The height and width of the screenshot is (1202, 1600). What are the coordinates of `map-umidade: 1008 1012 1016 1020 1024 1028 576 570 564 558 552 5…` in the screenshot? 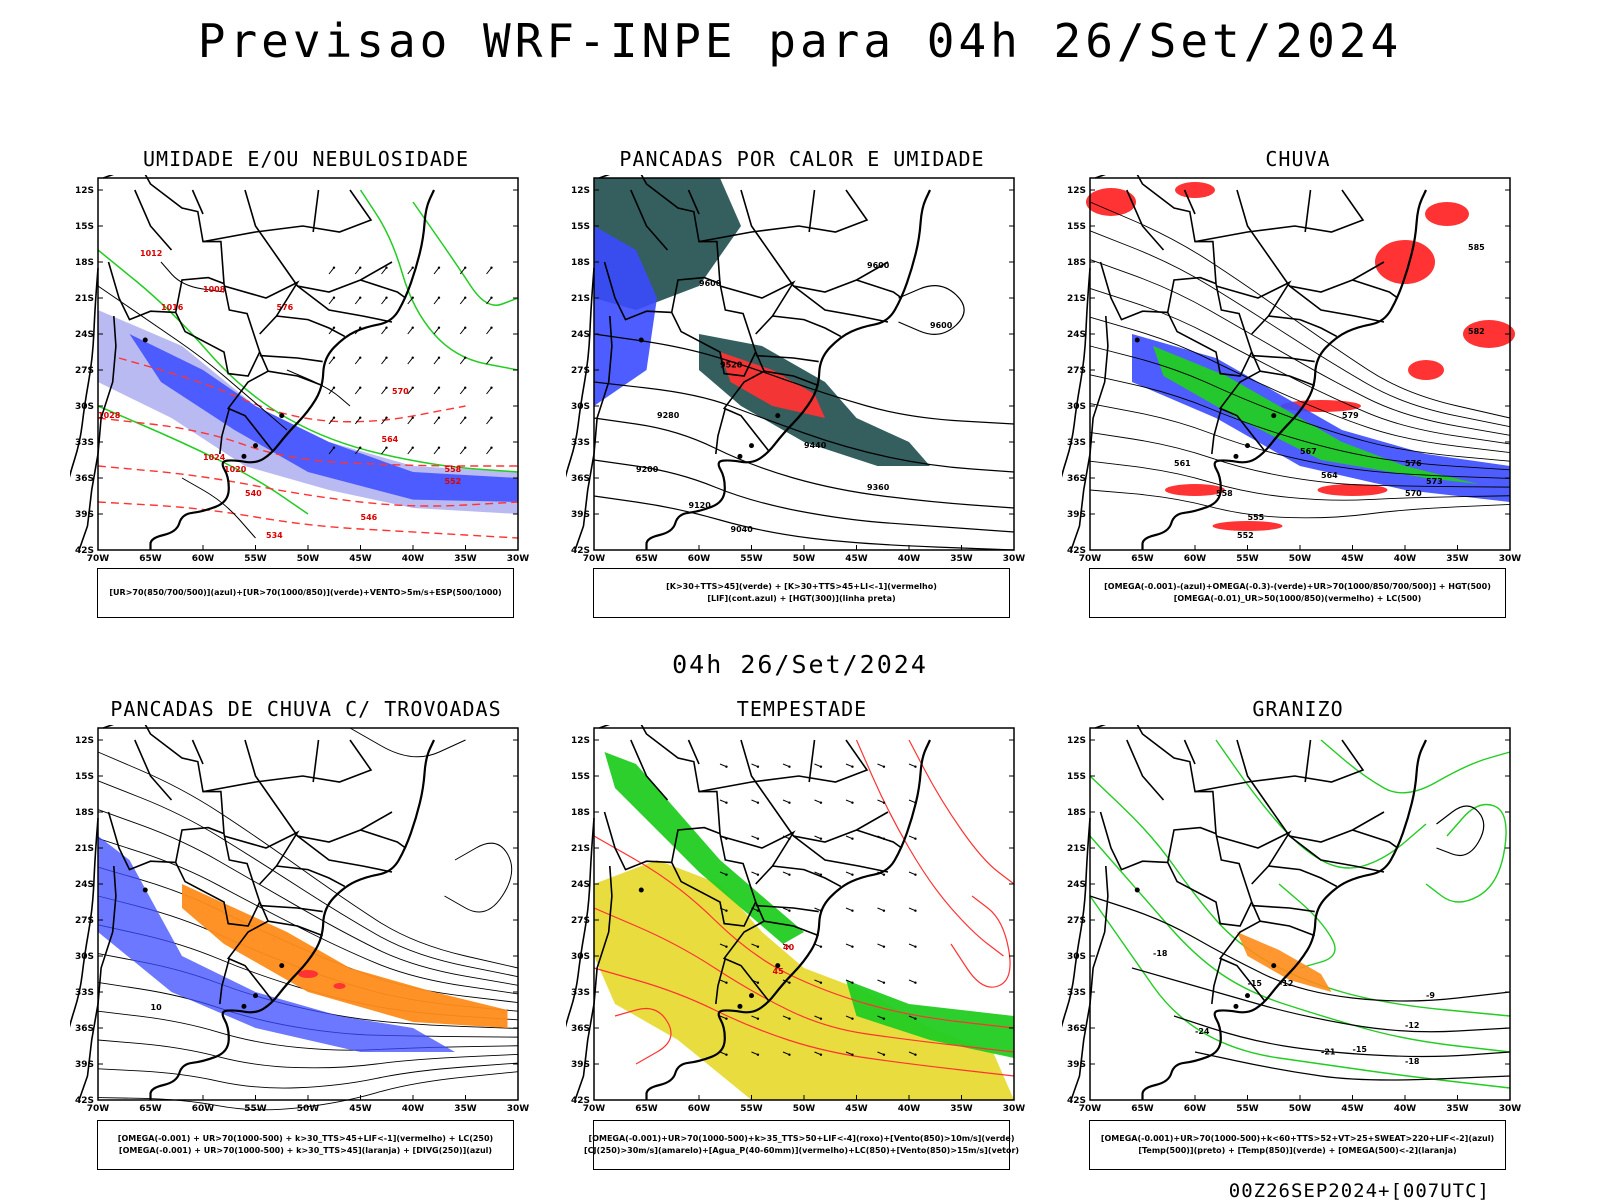 It's located at (299, 369).